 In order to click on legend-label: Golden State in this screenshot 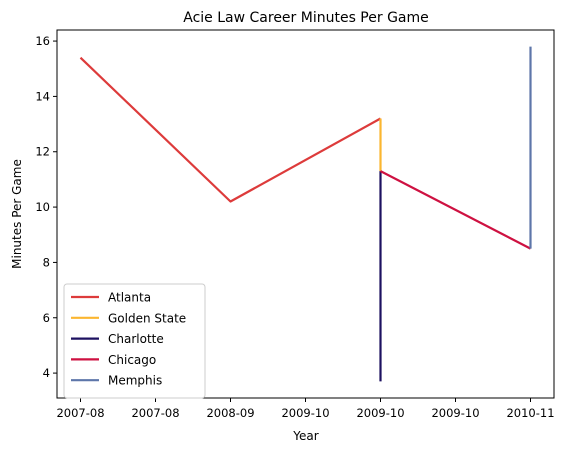, I will do `click(147, 318)`.